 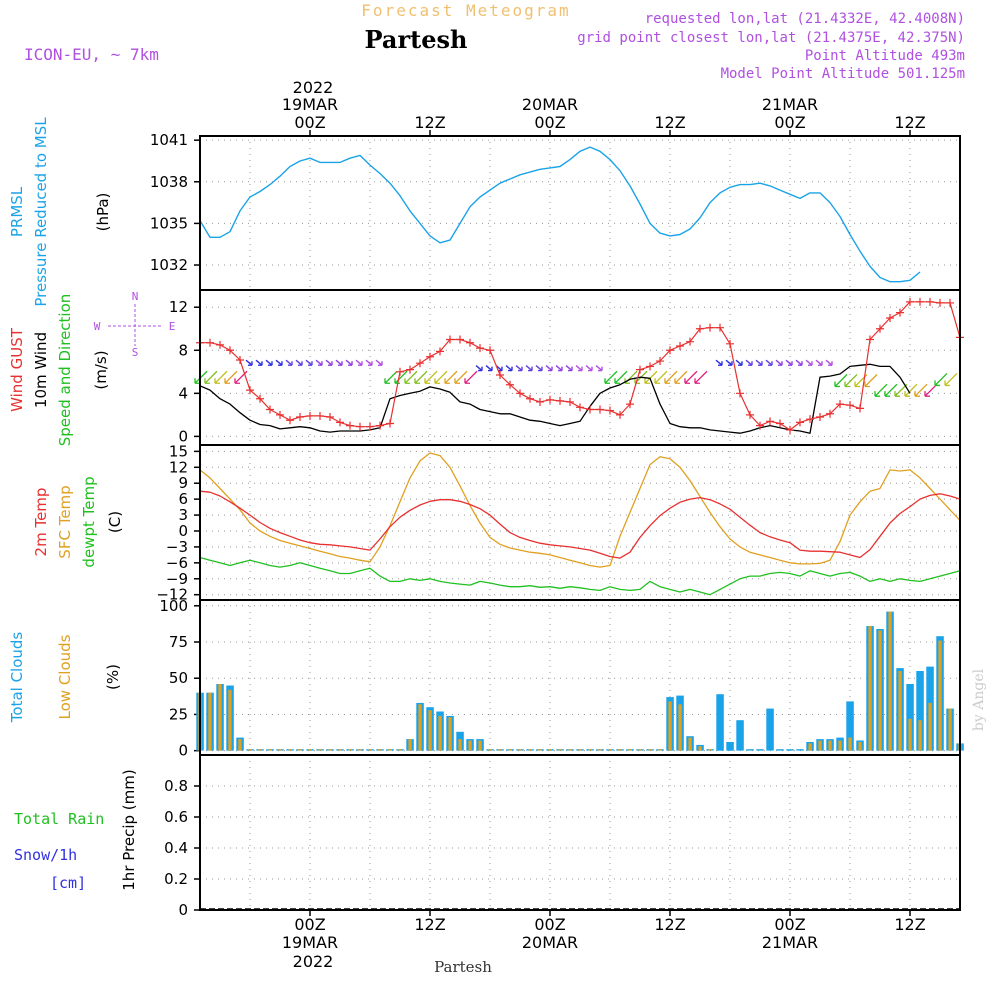 I want to click on y-tick-label: 9, so click(x=183, y=483).